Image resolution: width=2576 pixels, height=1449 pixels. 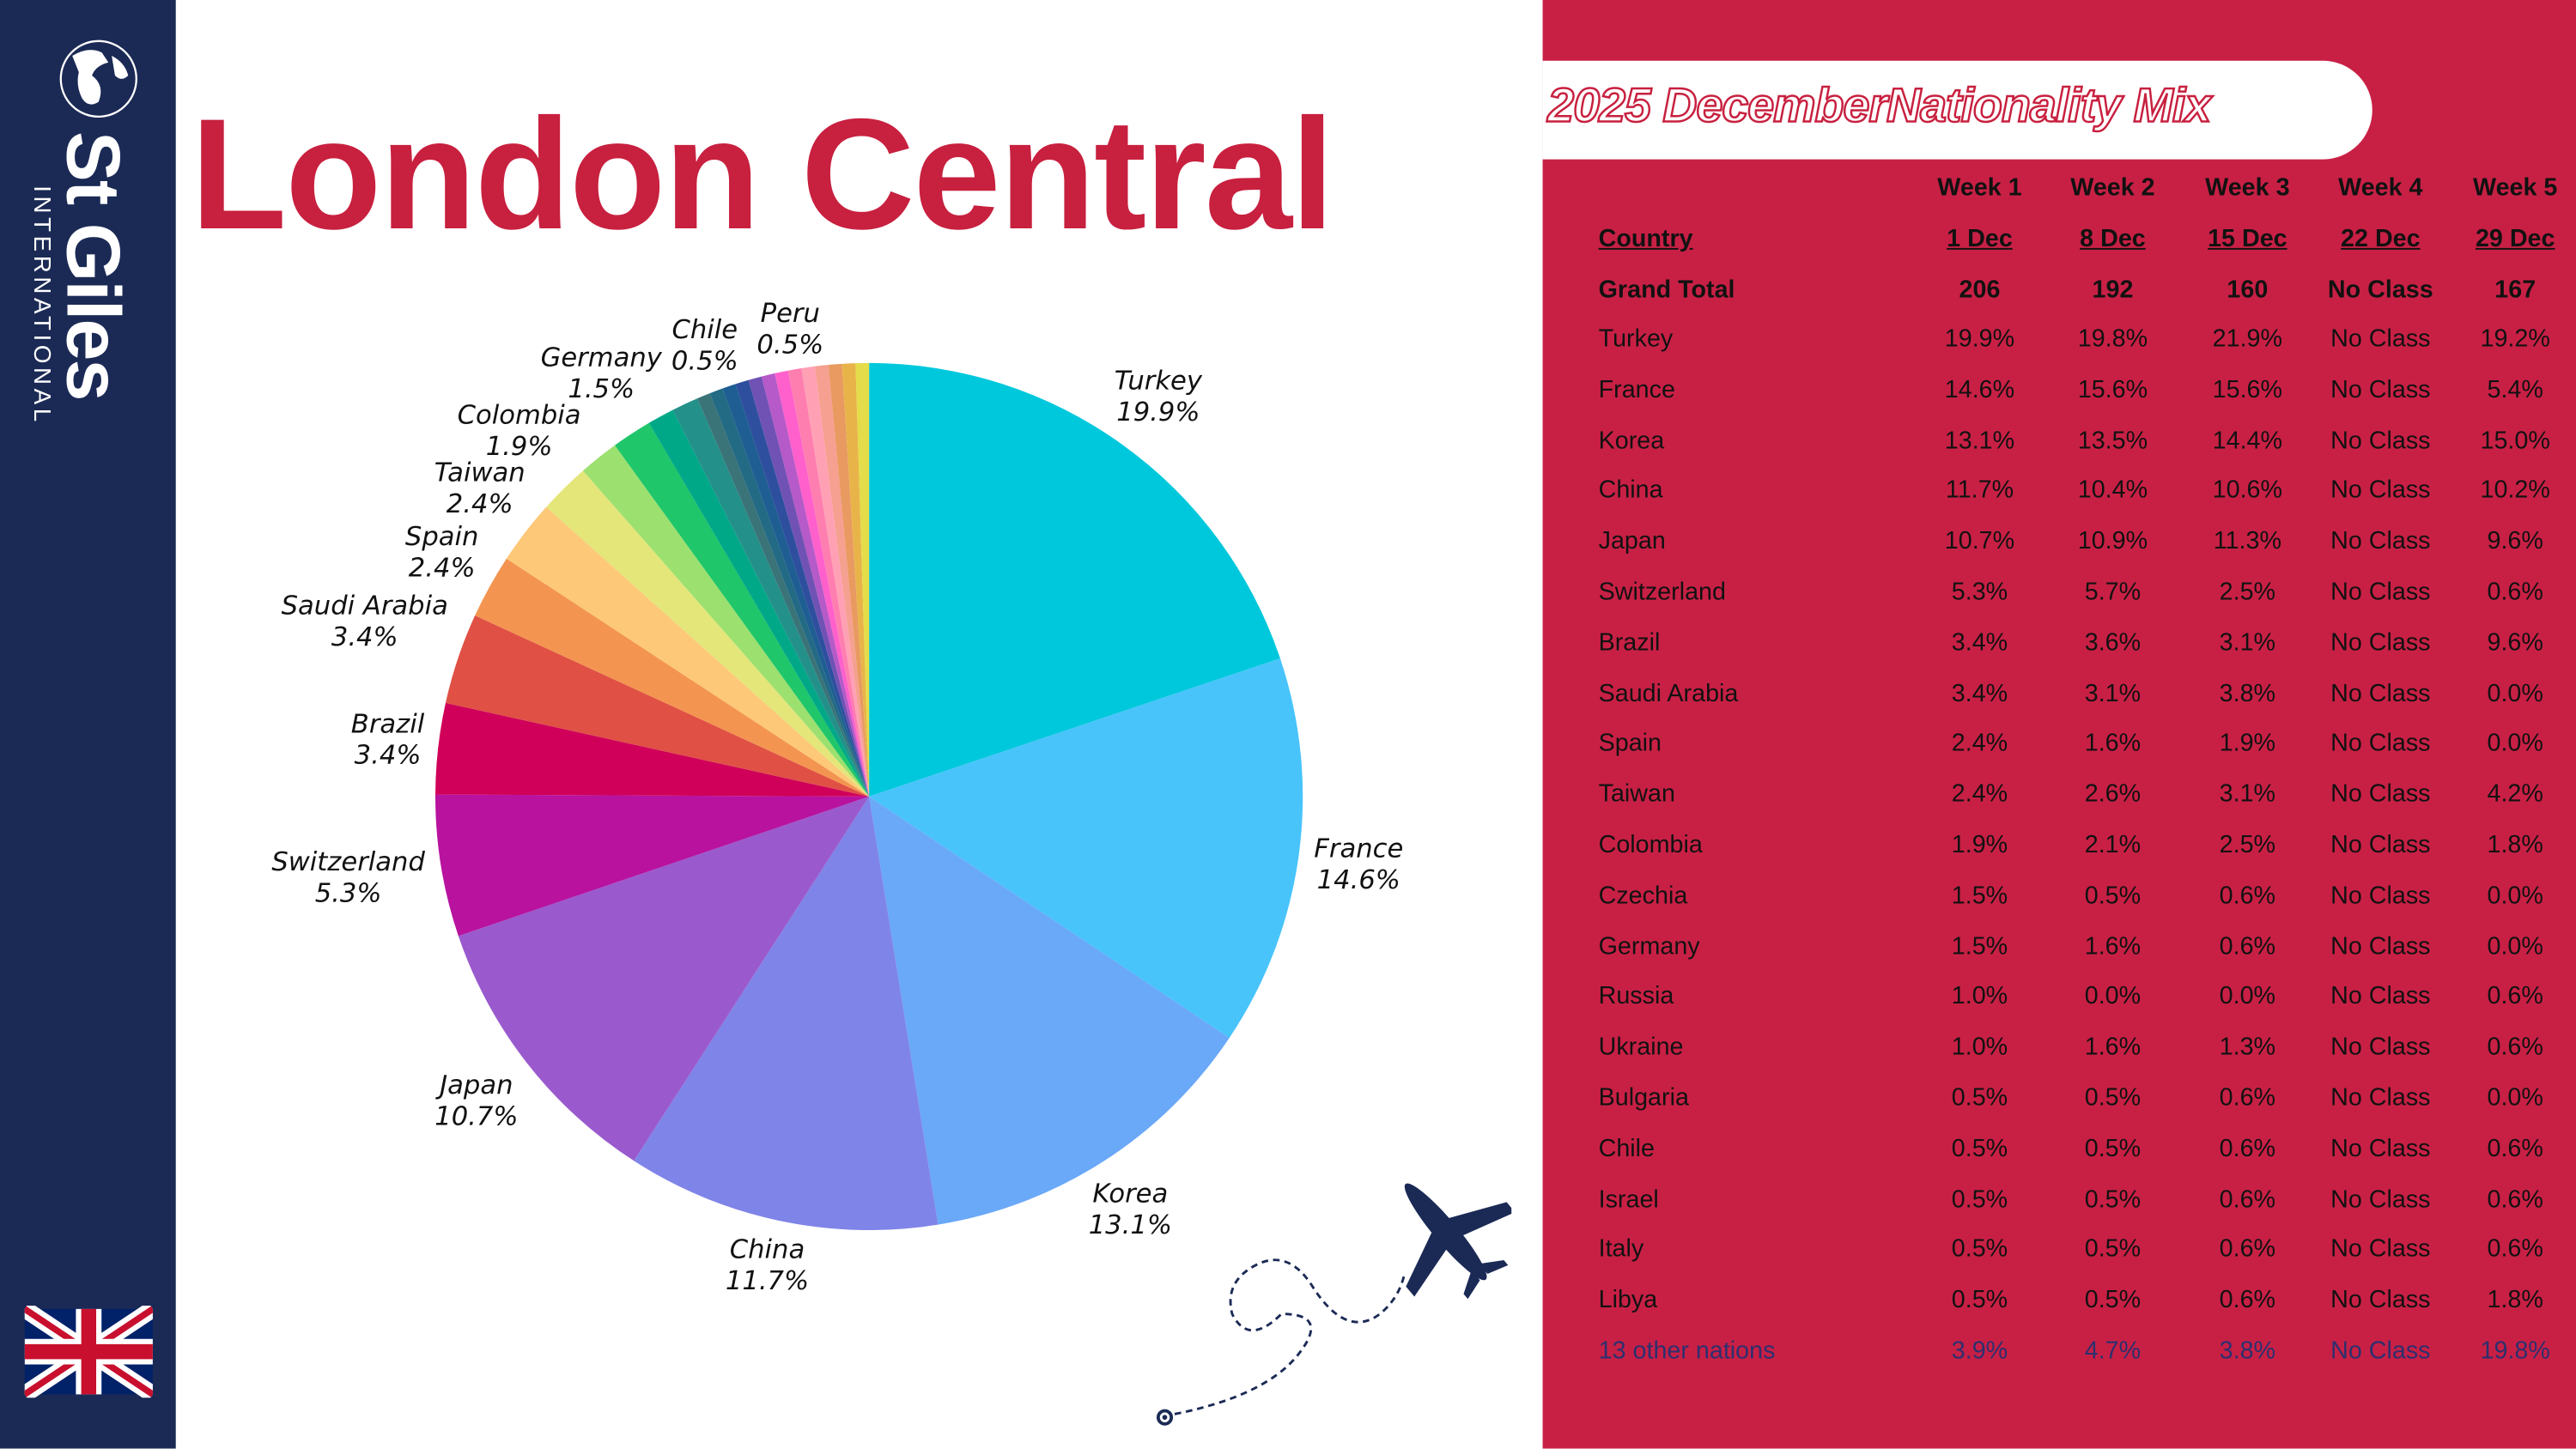 What do you see at coordinates (519, 446) in the screenshot?
I see `slice-value: 1.9%` at bounding box center [519, 446].